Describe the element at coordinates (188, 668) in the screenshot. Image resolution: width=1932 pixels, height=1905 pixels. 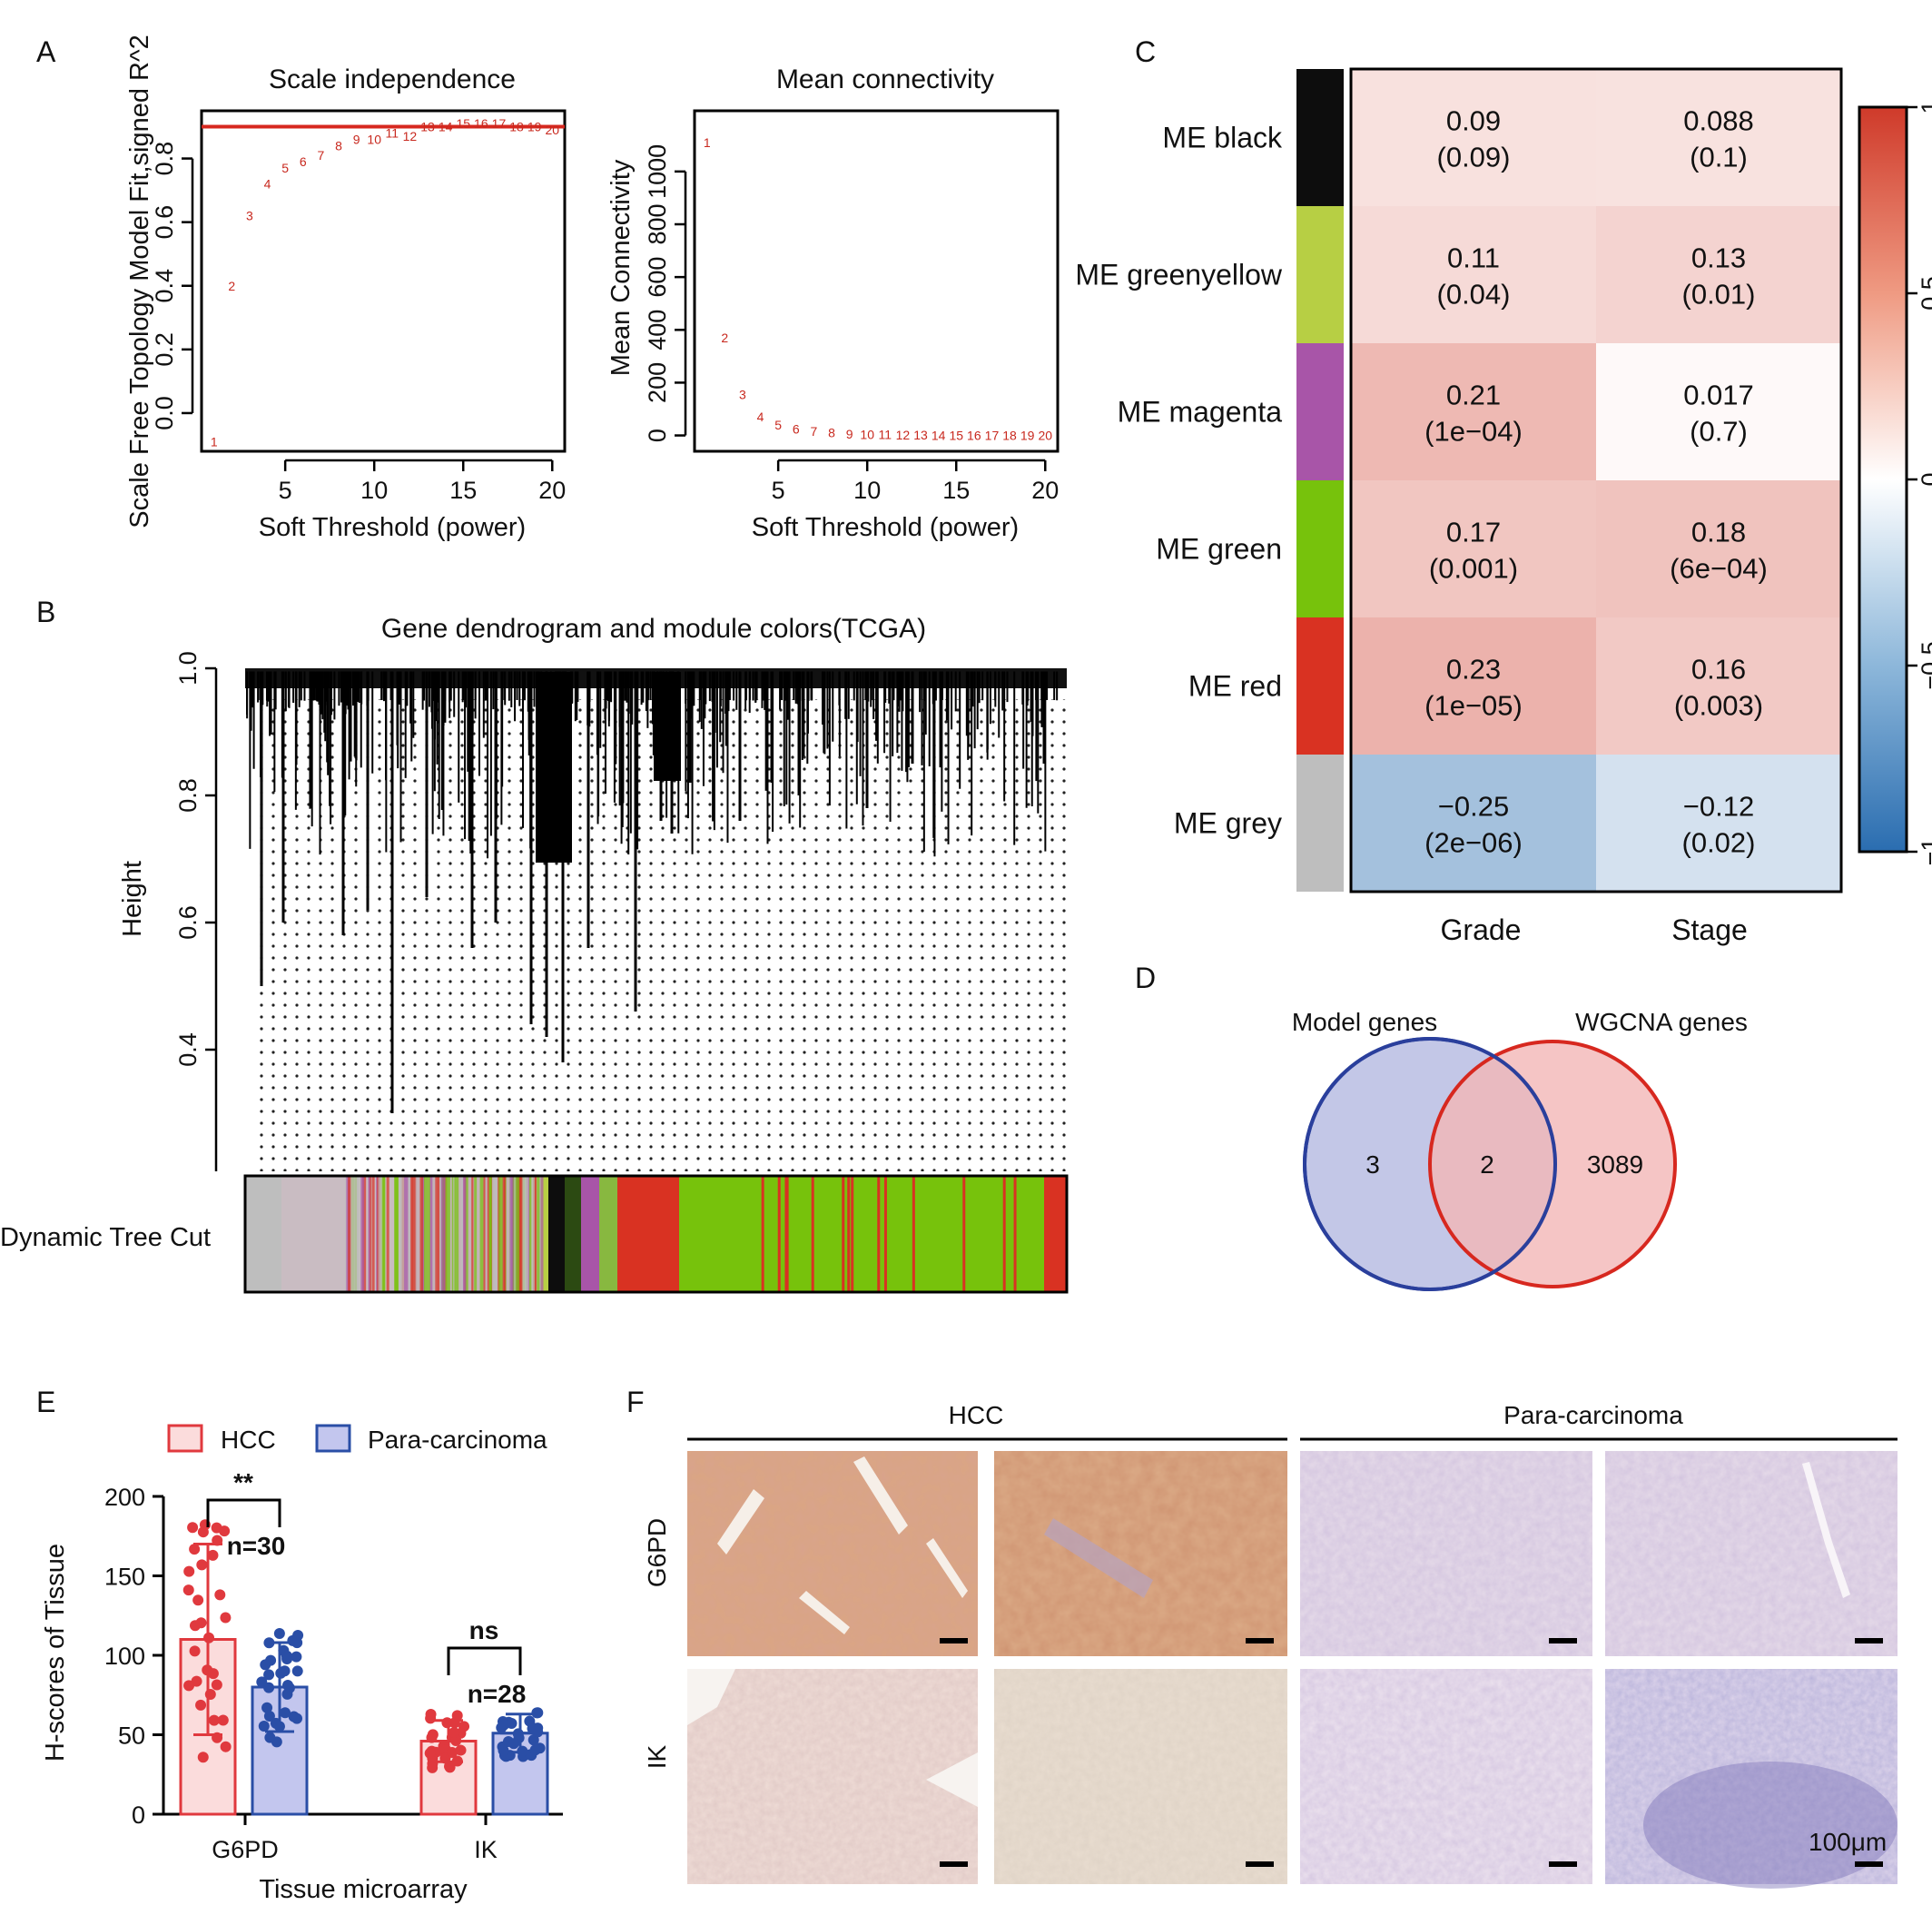
I see `dendrogram-y-tick-label: 1.0` at that location.